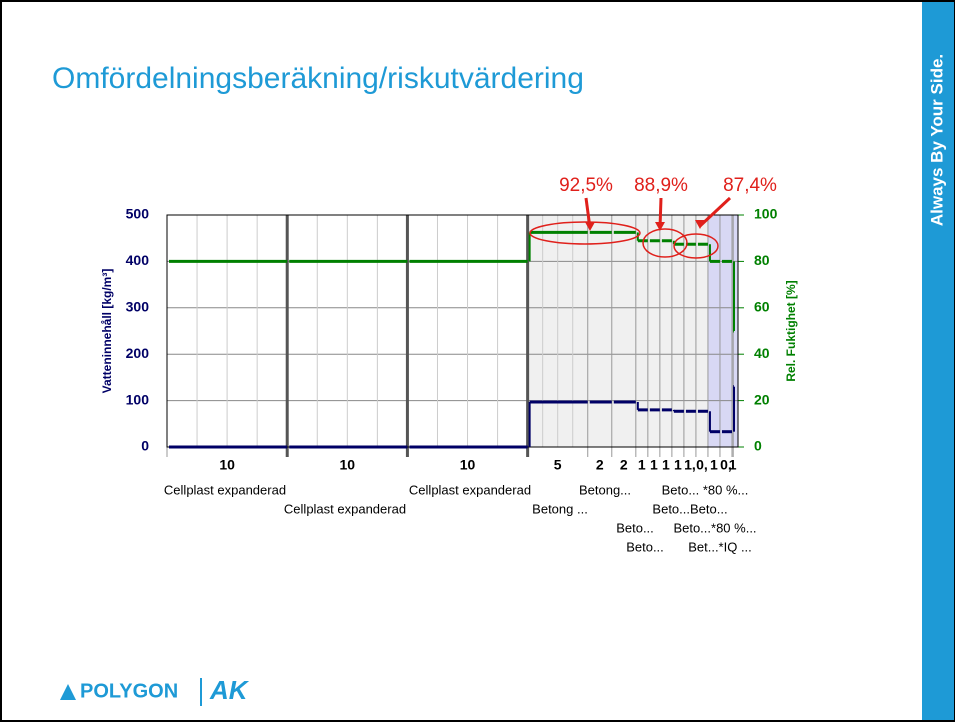 The width and height of the screenshot is (955, 727). What do you see at coordinates (318, 78) in the screenshot?
I see `slide-title: Omfördelningsberäkning/riskutvärdering` at bounding box center [318, 78].